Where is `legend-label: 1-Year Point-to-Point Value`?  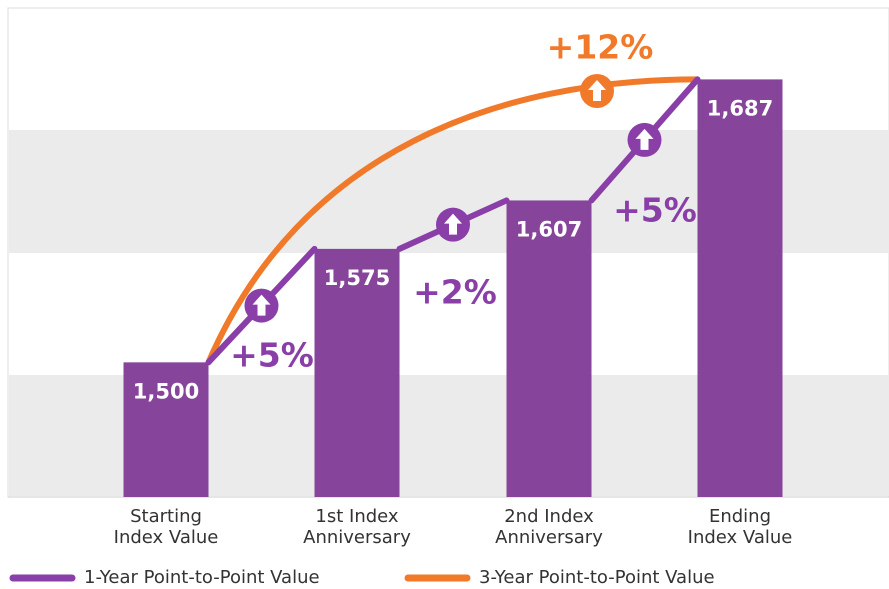 legend-label: 1-Year Point-to-Point Value is located at coordinates (202, 577).